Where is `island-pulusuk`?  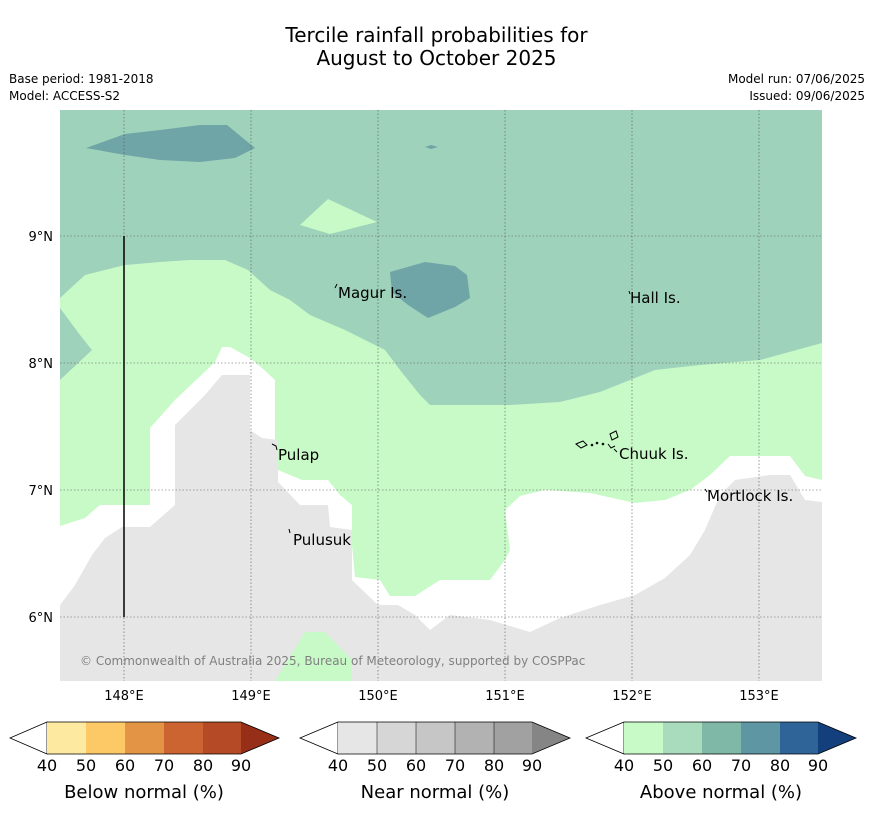
island-pulusuk is located at coordinates (289, 531).